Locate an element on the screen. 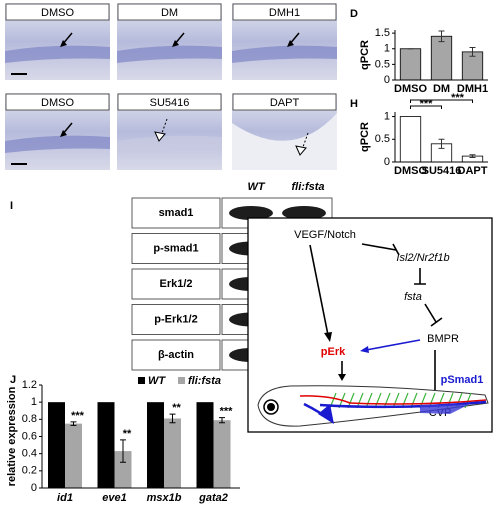 This screenshot has width=500, height=510. blot-row-label: β-actin is located at coordinates (176, 355).